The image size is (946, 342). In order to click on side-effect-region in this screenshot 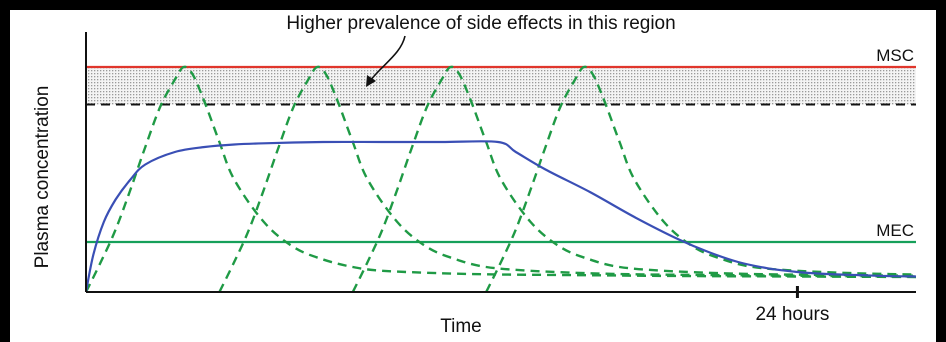, I will do `click(501, 86)`.